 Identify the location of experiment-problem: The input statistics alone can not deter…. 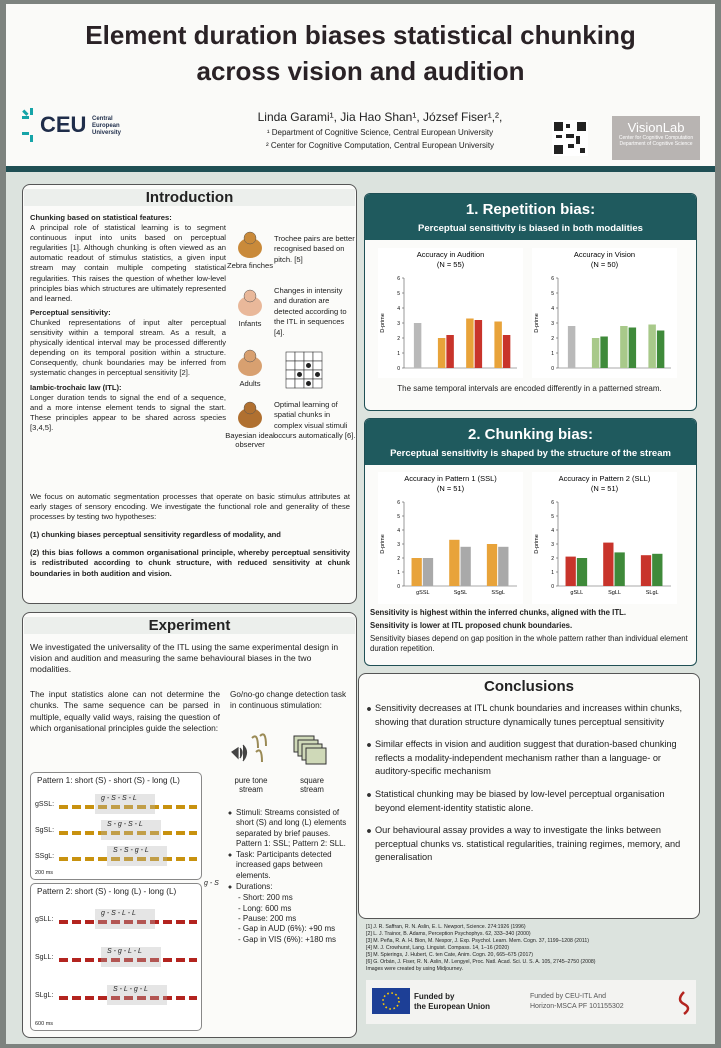
(125, 711).